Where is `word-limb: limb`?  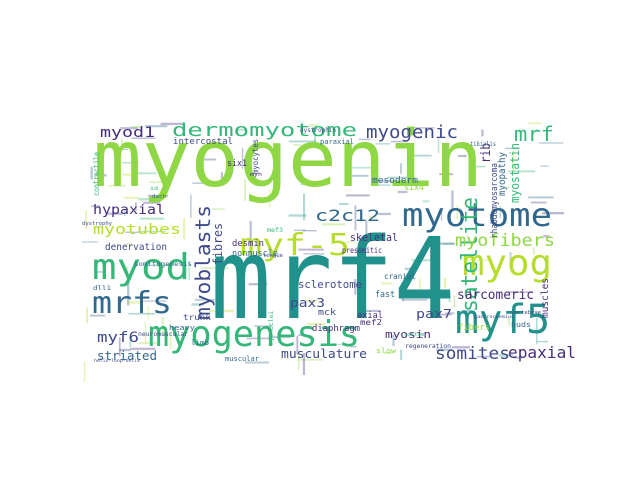 word-limb: limb is located at coordinates (200, 343).